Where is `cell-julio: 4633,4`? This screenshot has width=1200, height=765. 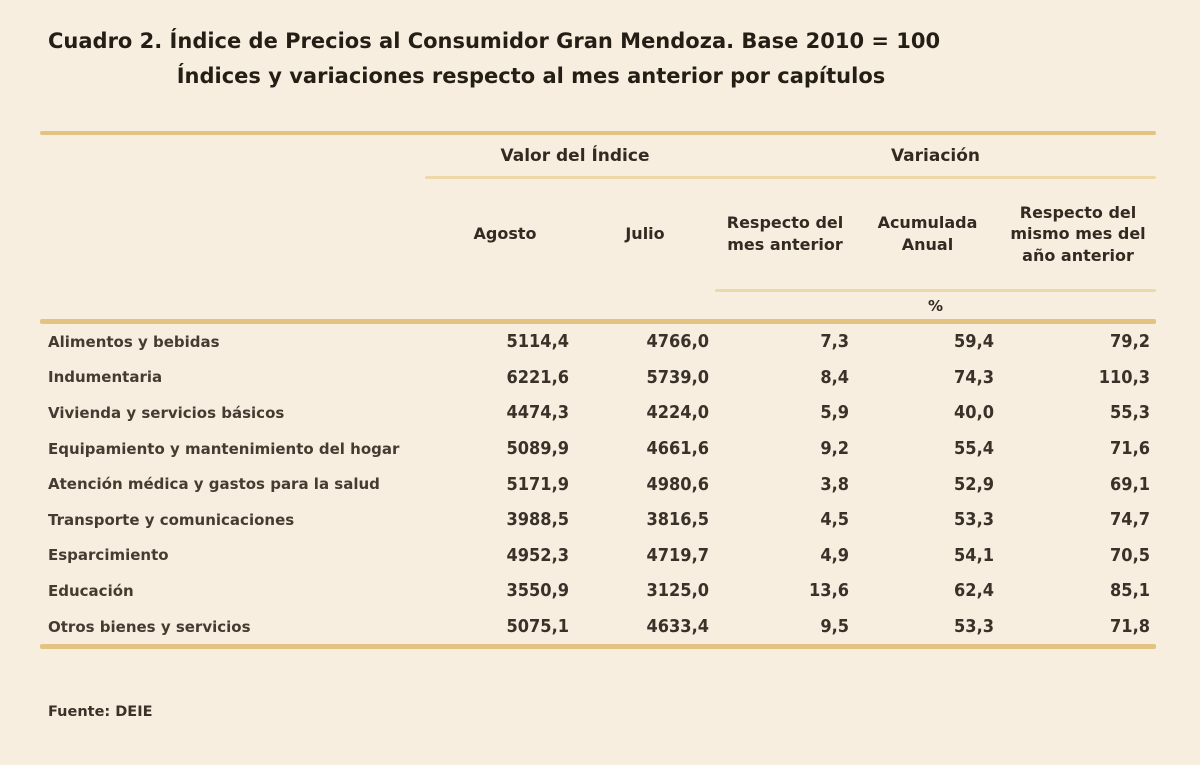
cell-julio: 4633,4 is located at coordinates (678, 627).